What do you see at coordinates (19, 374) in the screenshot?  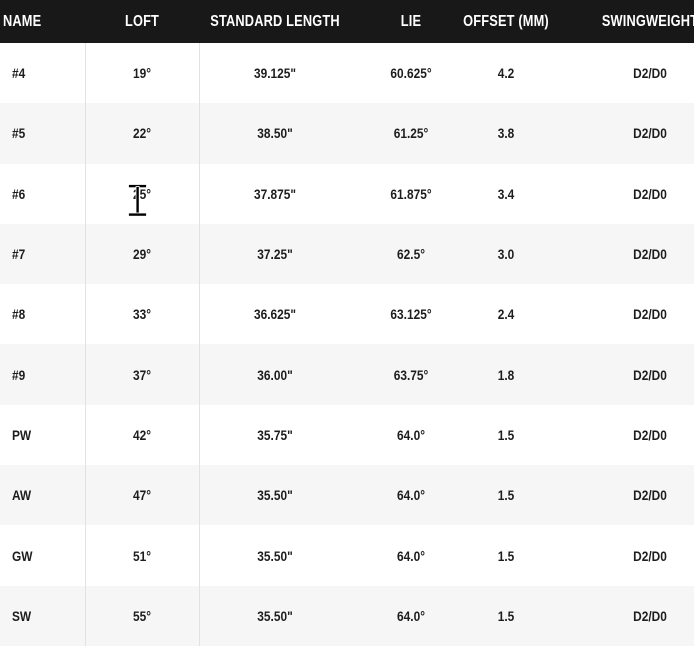 I see `cell-name: #9` at bounding box center [19, 374].